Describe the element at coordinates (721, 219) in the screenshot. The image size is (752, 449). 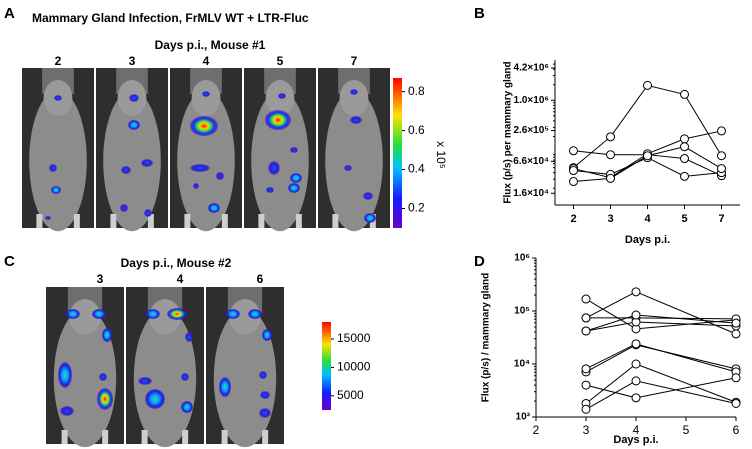
I see `x-tick-label: 7` at that location.